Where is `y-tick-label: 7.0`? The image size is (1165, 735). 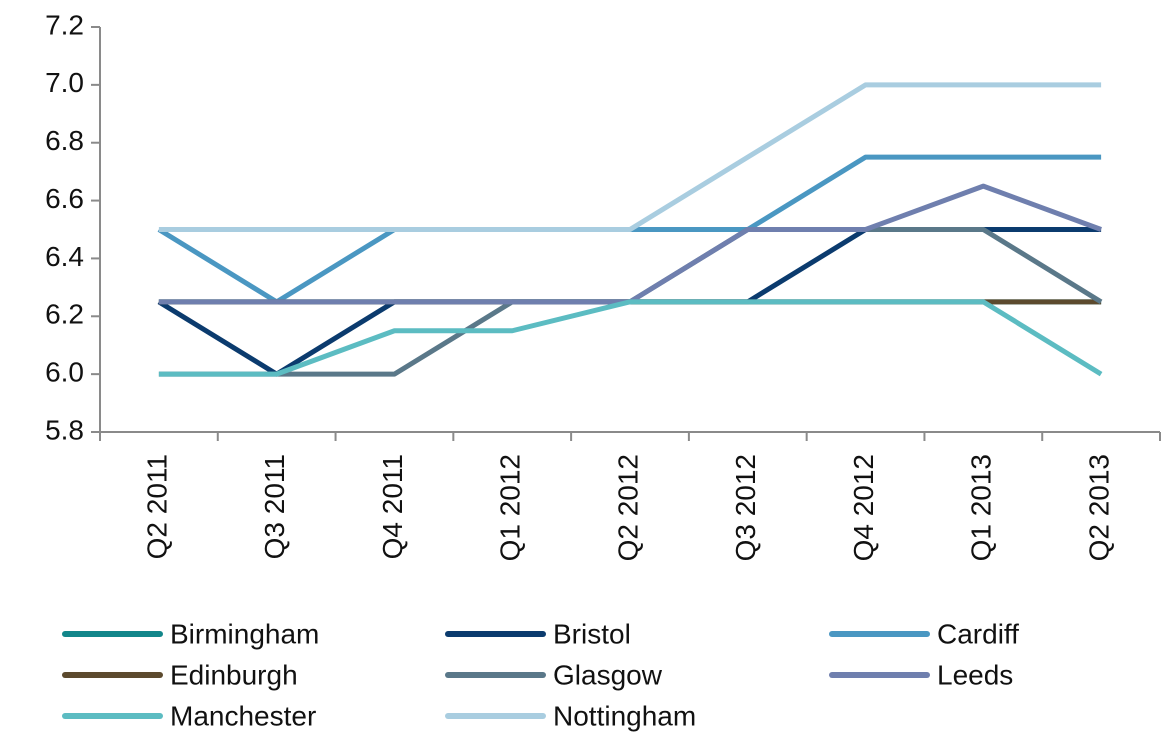
y-tick-label: 7.0 is located at coordinates (64, 82).